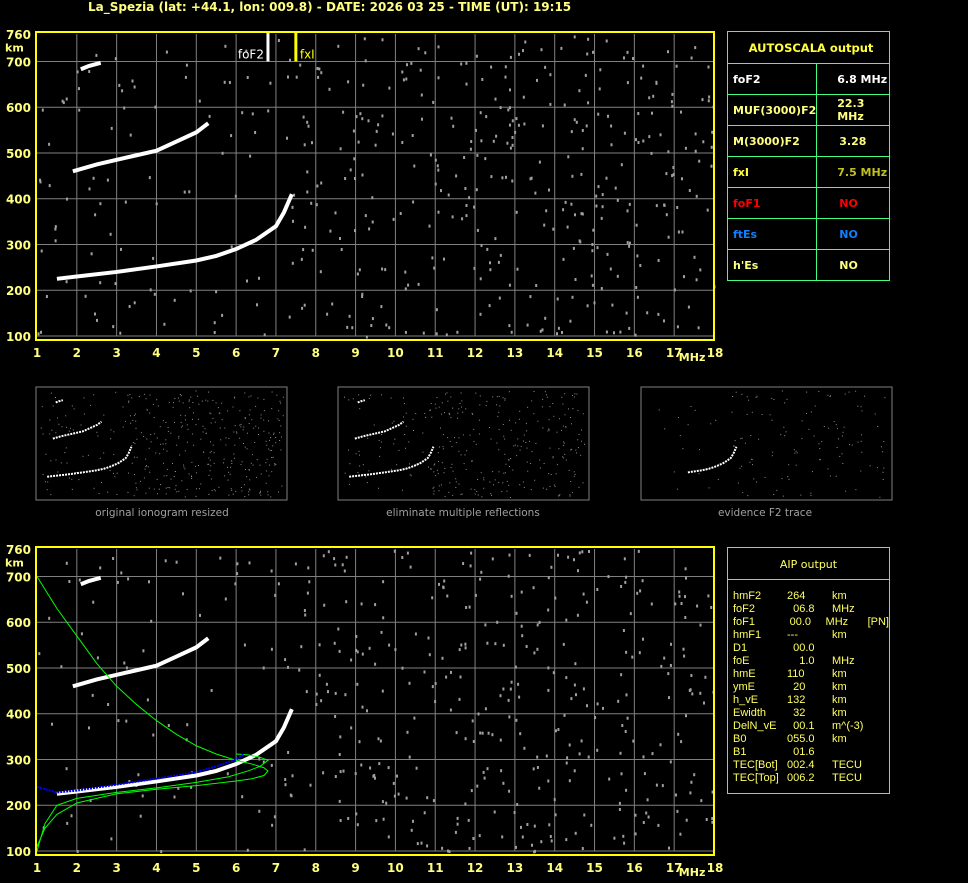  I want to click on autoscala-label: M(3000)F2, so click(772, 141).